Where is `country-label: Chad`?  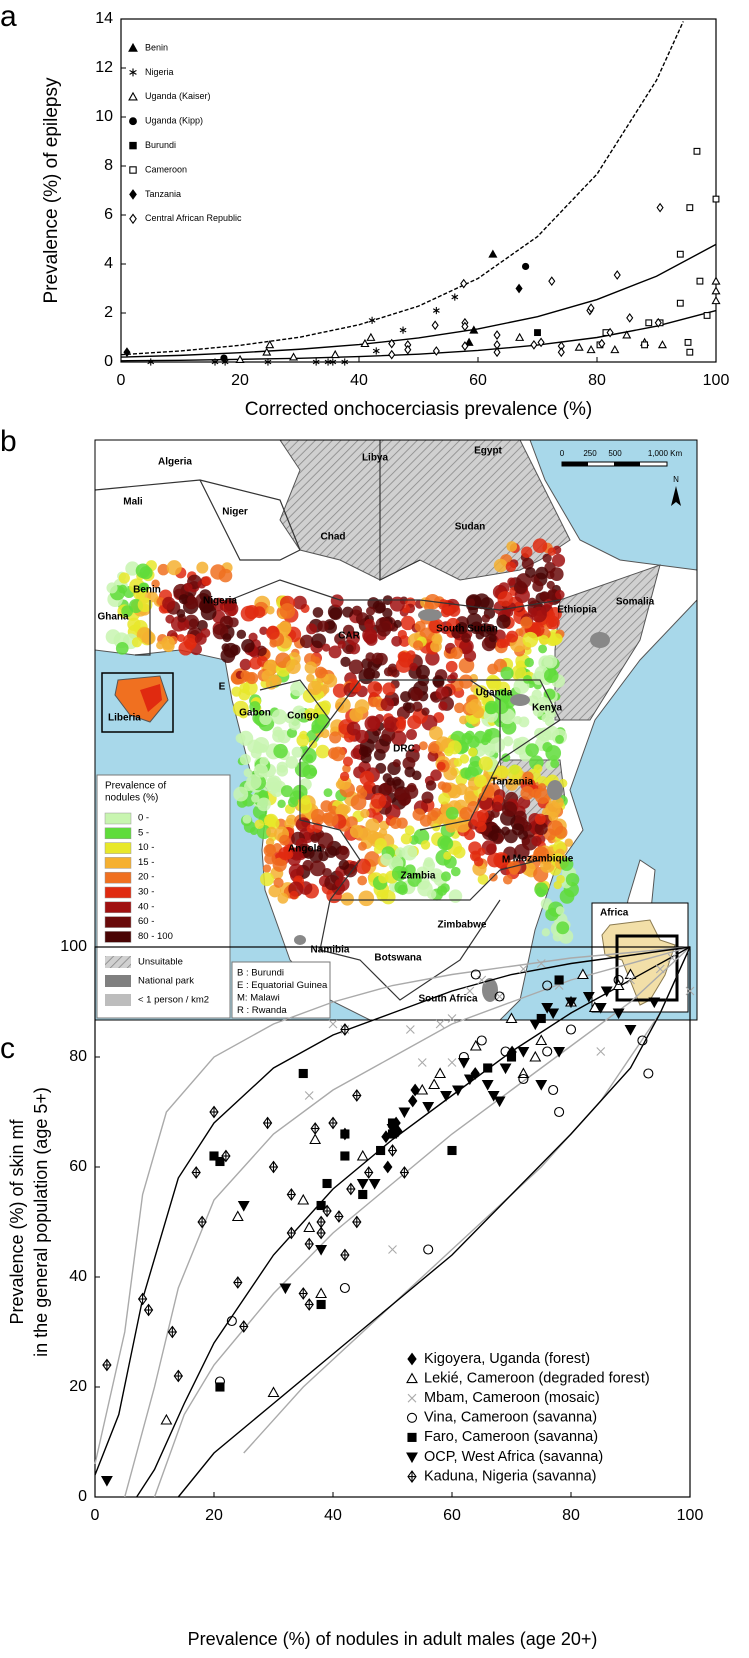
country-label: Chad is located at coordinates (333, 537).